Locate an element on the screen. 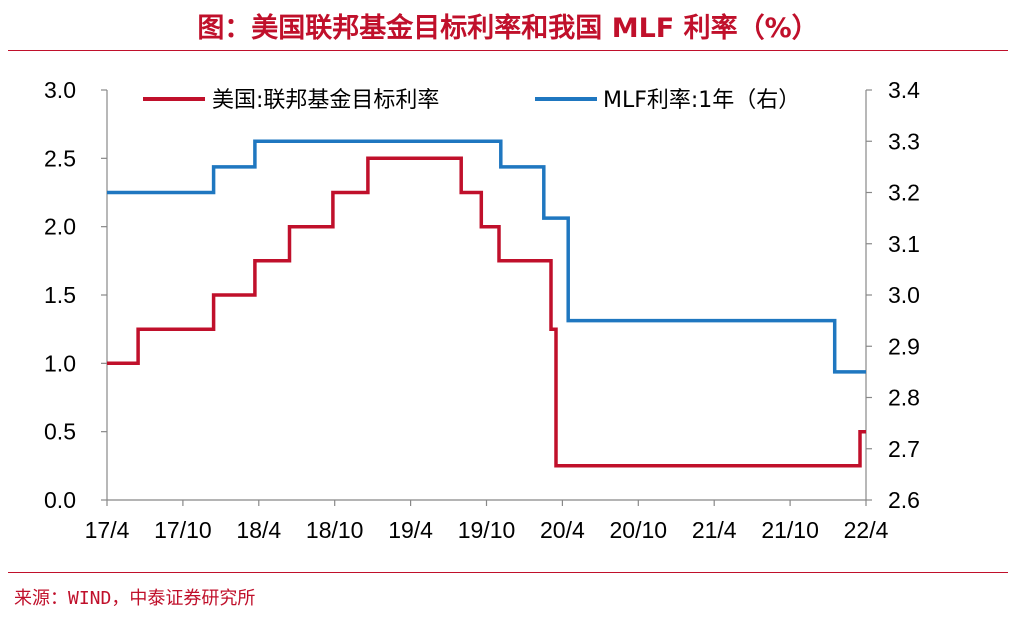 This screenshot has height=626, width=1016. left-y-tick-label: 1.0 is located at coordinates (60, 363).